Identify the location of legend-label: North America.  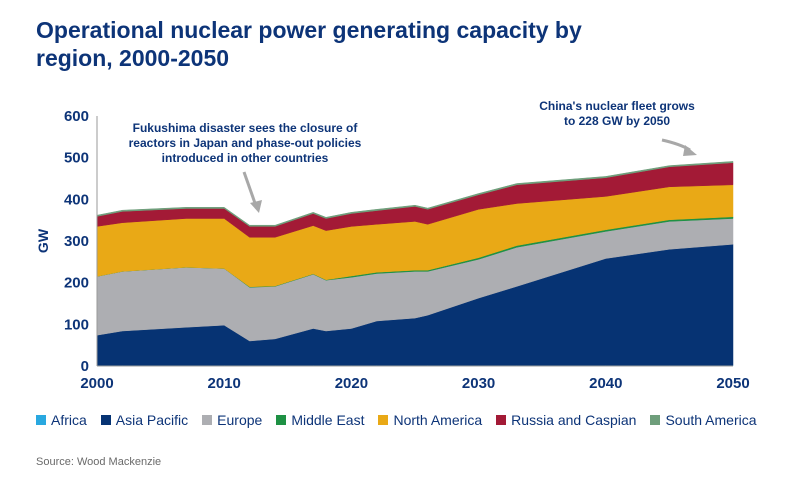
(438, 420).